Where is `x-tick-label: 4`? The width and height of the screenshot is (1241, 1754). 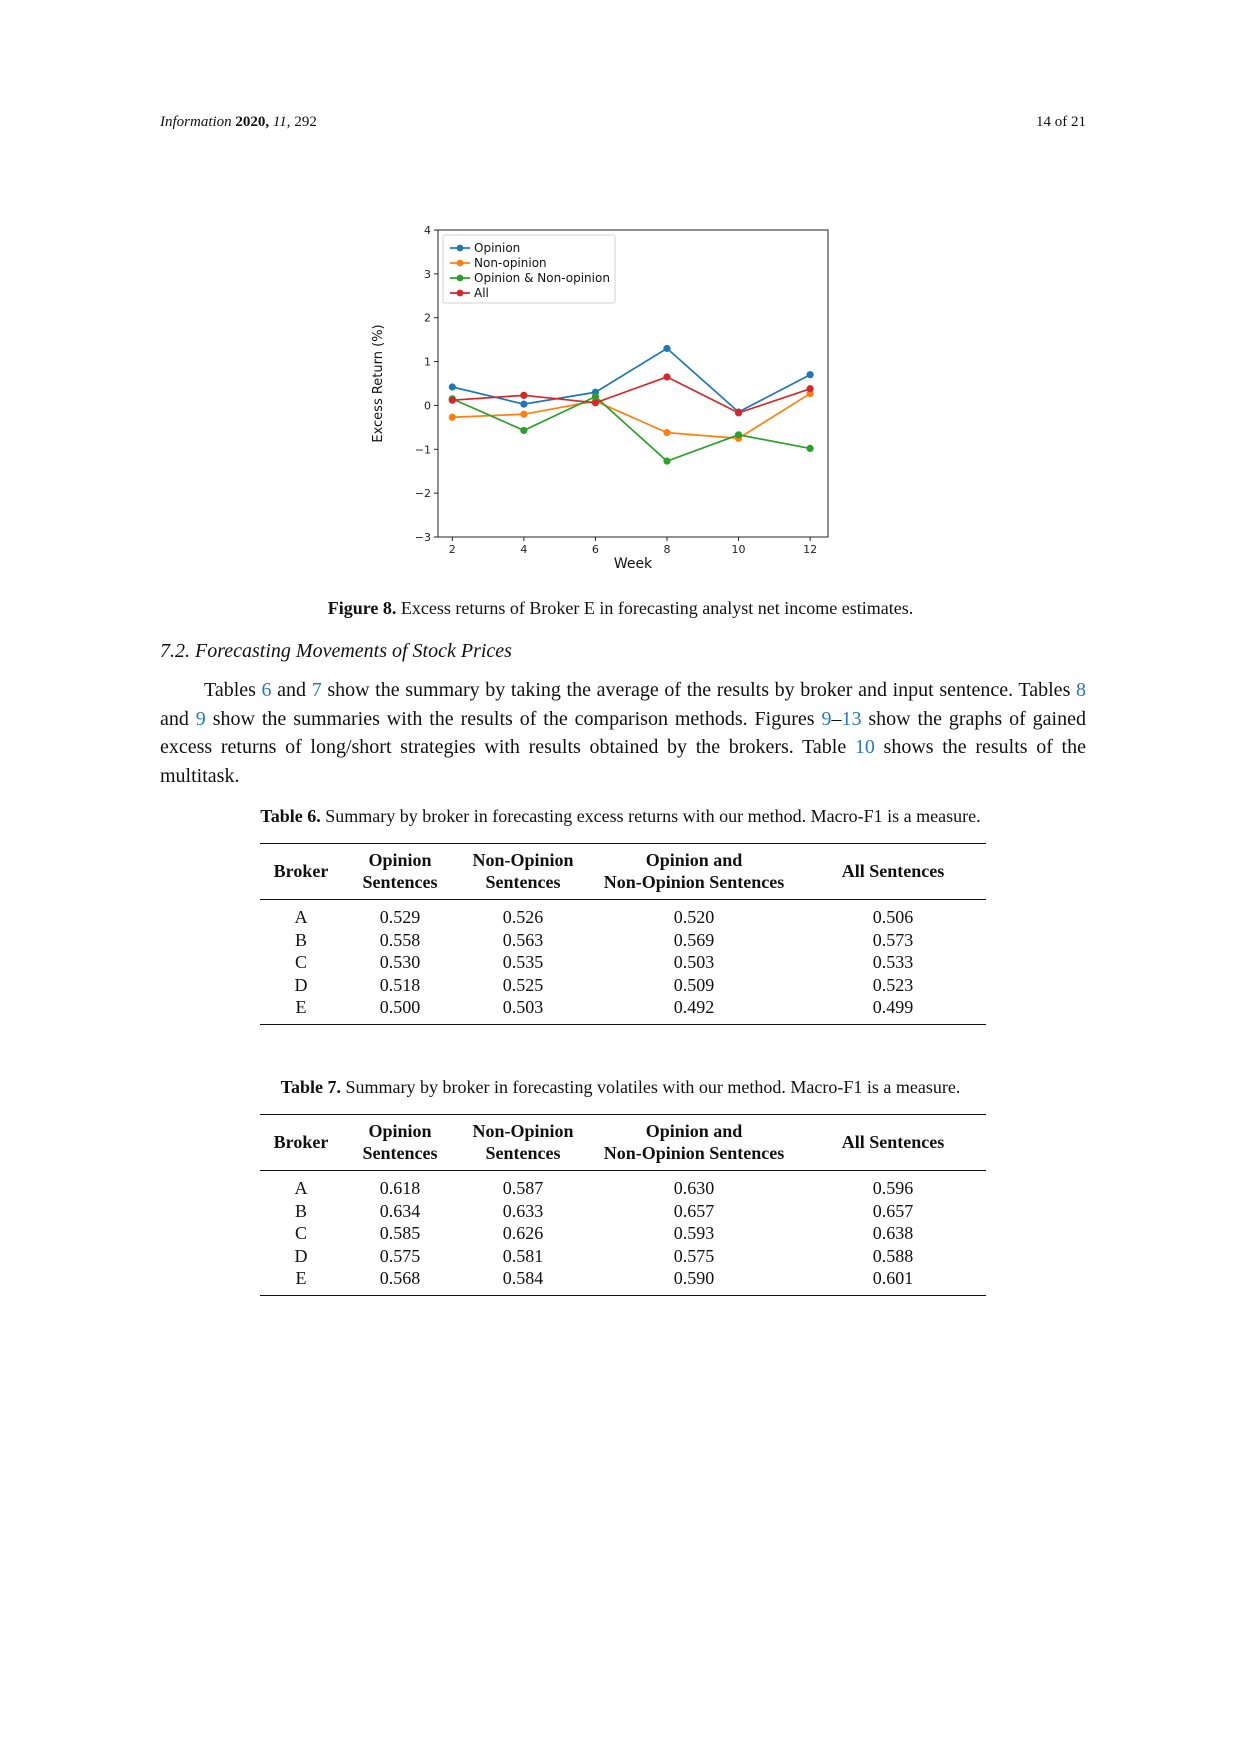 x-tick-label: 4 is located at coordinates (523, 549).